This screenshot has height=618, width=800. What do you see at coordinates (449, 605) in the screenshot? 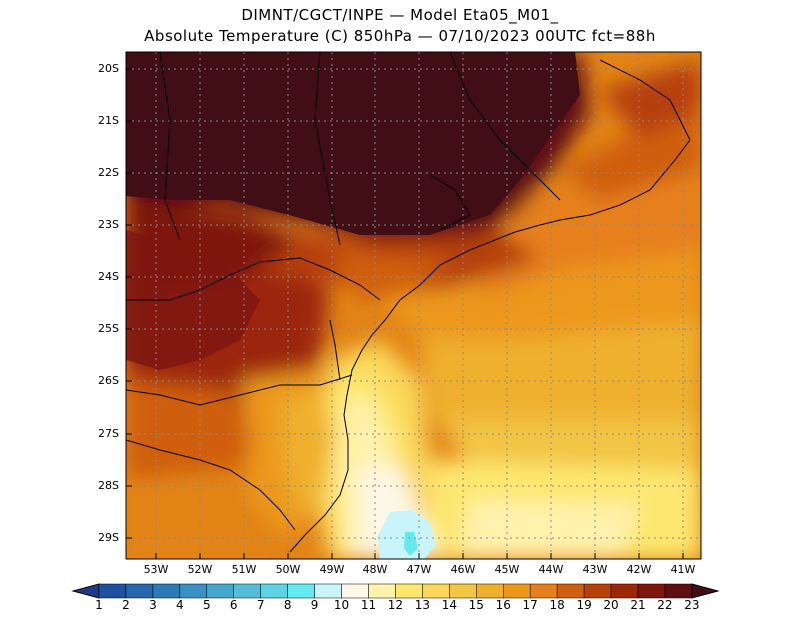
I see `colorbar-label: 14` at bounding box center [449, 605].